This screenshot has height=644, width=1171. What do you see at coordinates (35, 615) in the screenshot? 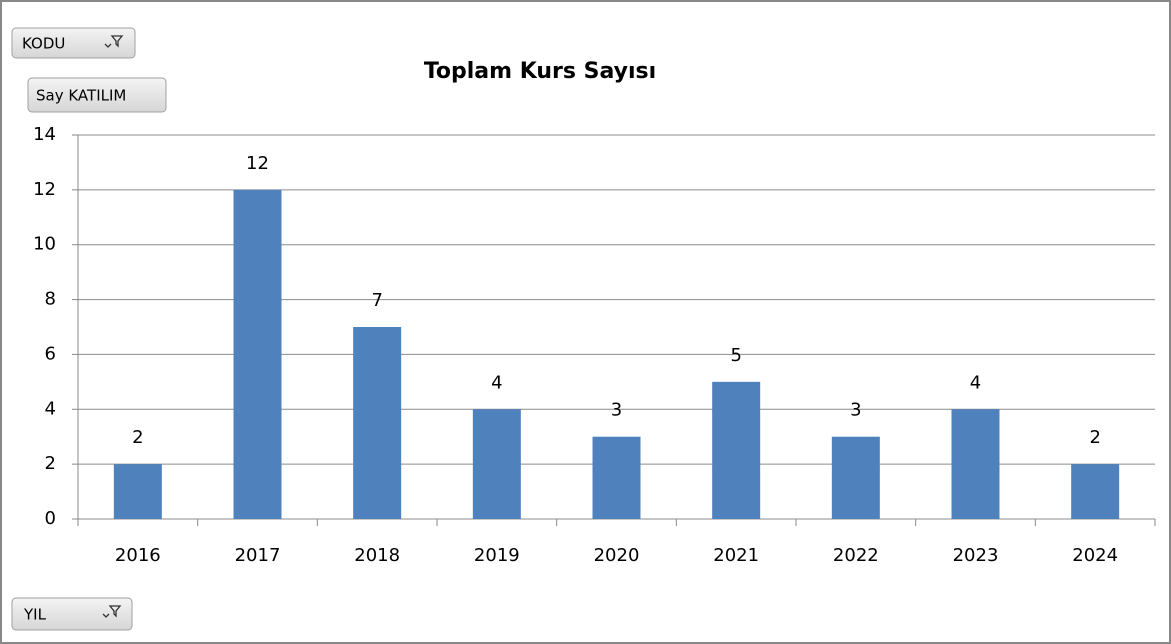
I see `button-label: YIL` at bounding box center [35, 615].